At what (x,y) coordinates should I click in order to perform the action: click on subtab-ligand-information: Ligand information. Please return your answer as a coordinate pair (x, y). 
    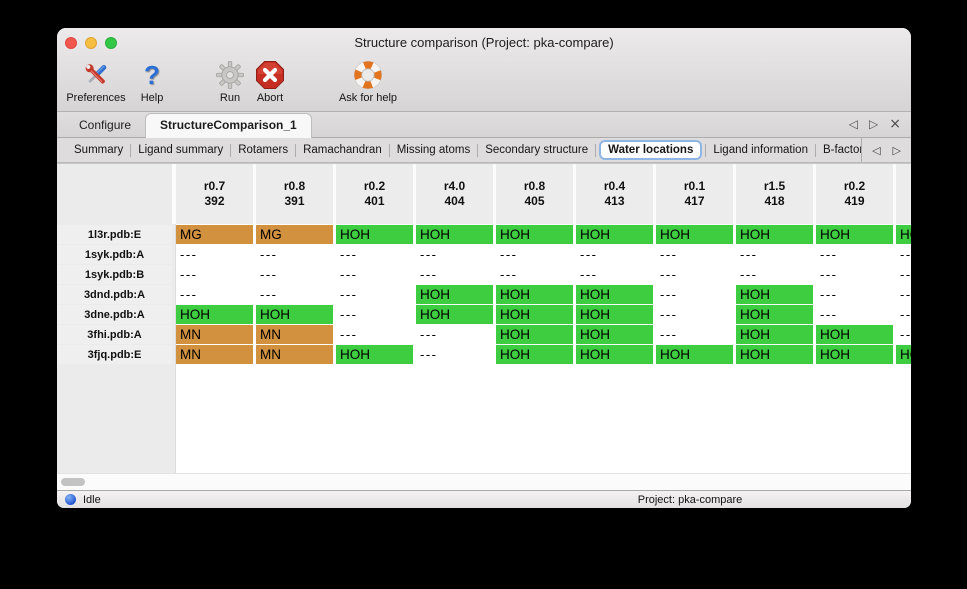
    Looking at the image, I should click on (760, 150).